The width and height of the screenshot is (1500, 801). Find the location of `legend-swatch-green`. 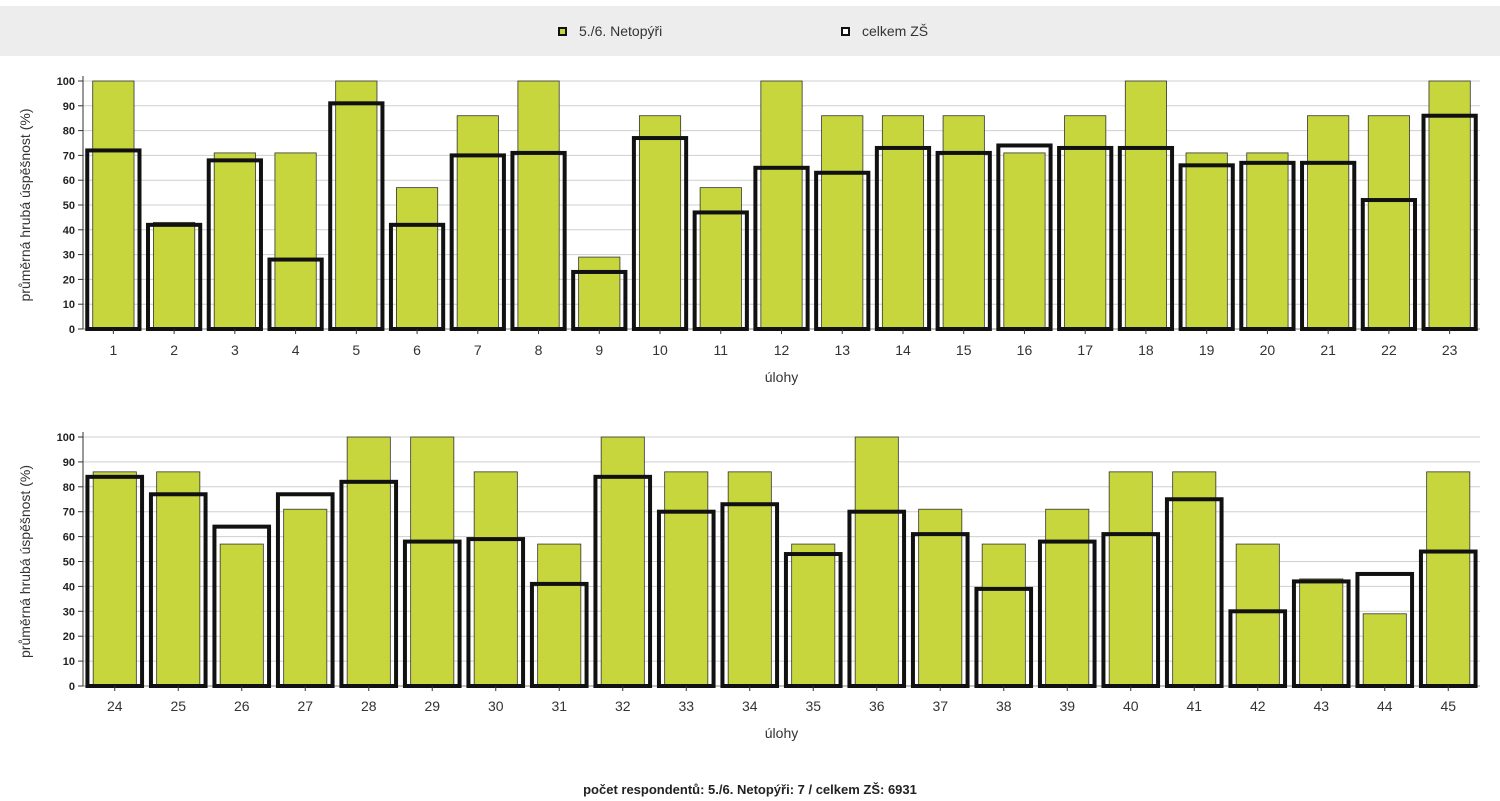

legend-swatch-green is located at coordinates (562, 31).